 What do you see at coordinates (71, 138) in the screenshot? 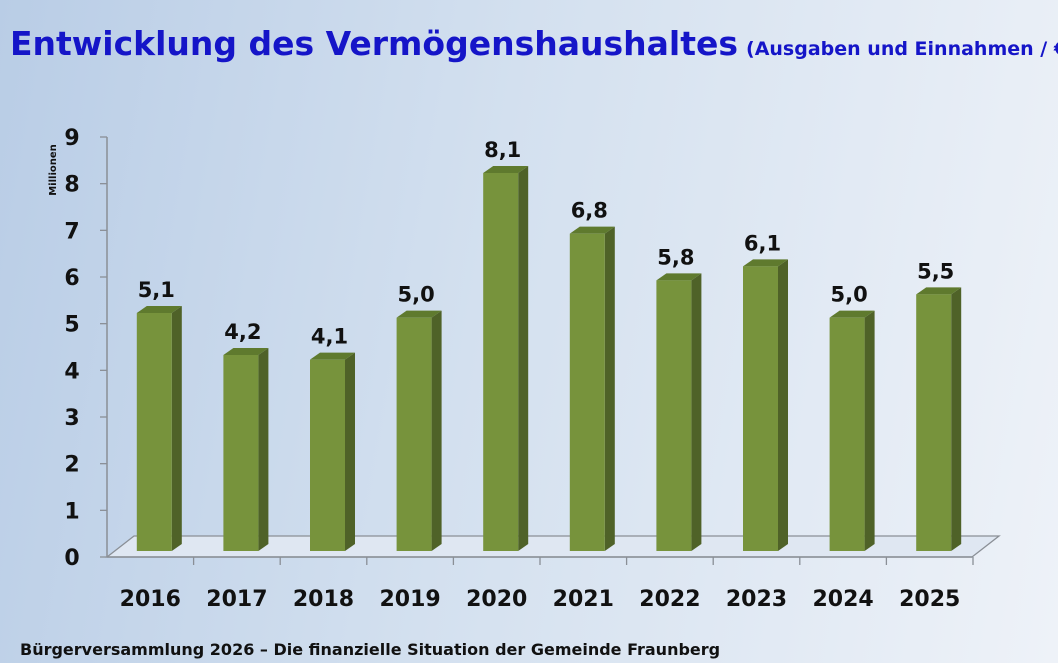
I see `y-tick-label: 9` at bounding box center [71, 138].